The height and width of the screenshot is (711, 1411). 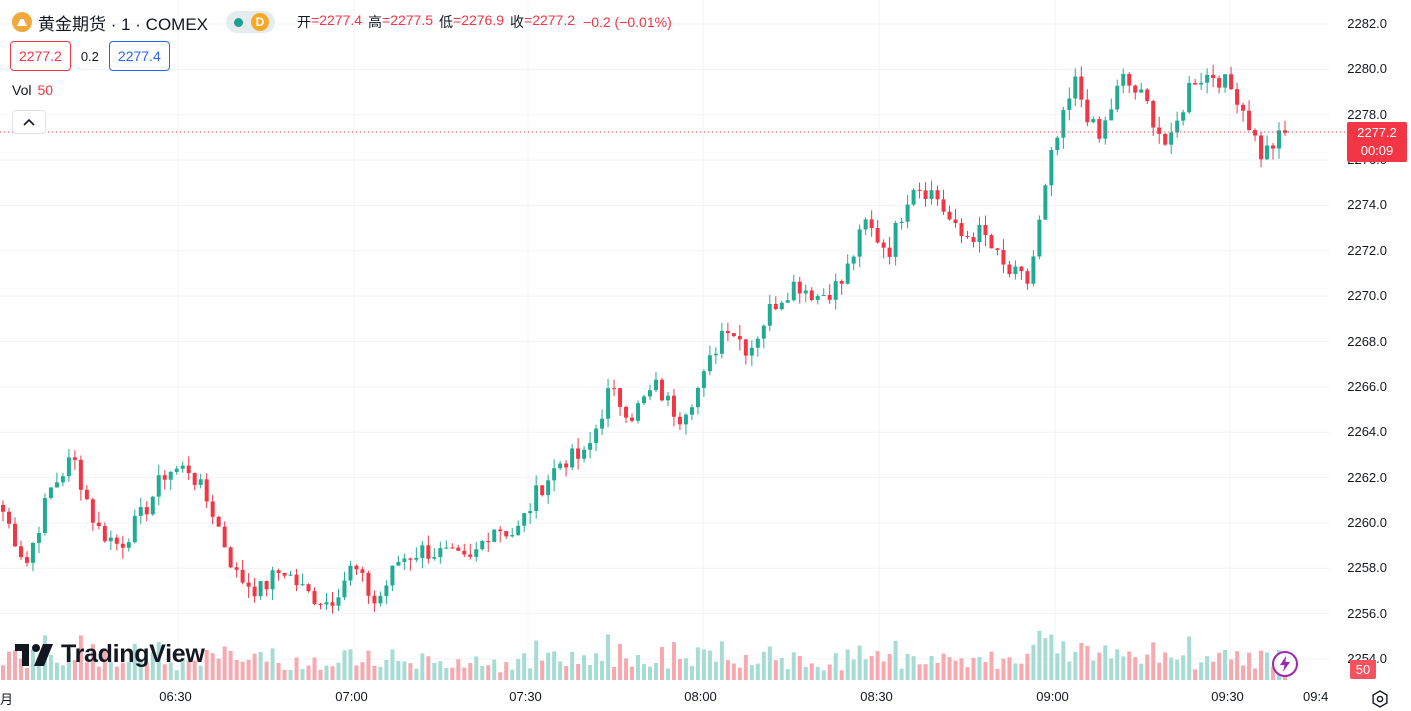 I want to click on lightning-button, so click(x=1285, y=664).